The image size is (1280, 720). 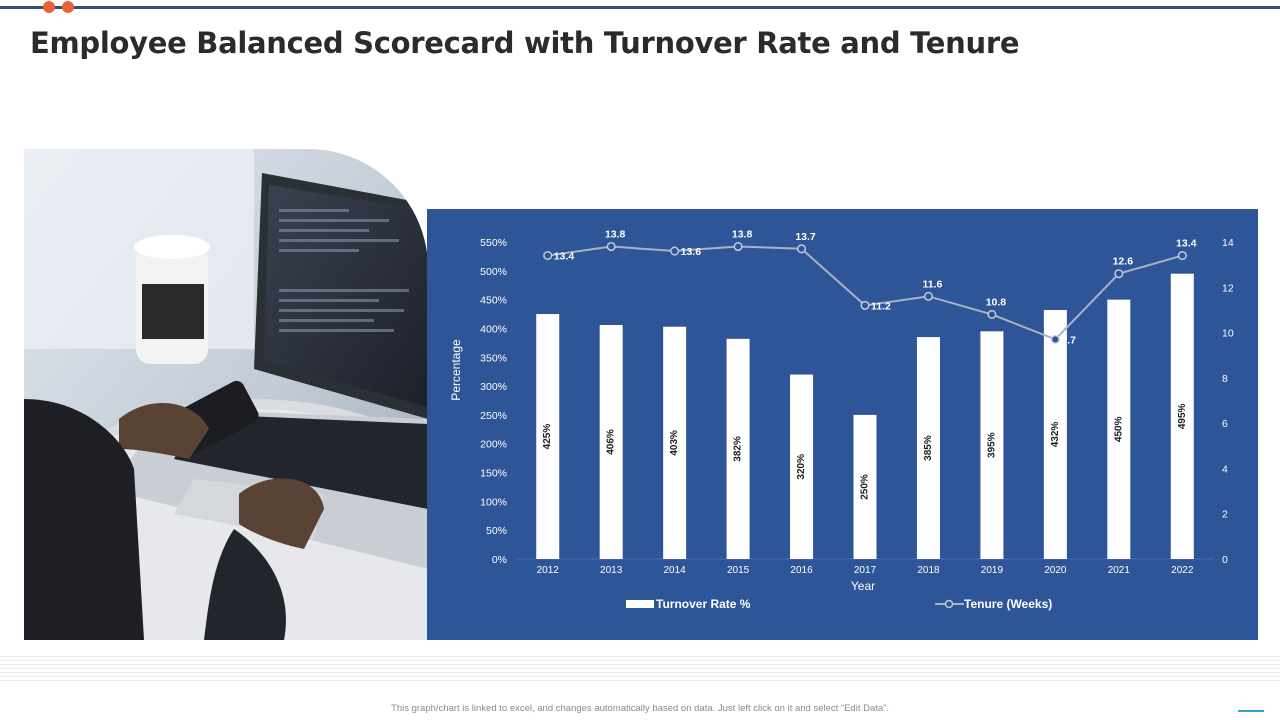 I want to click on legend-line-marker, so click(x=949, y=604).